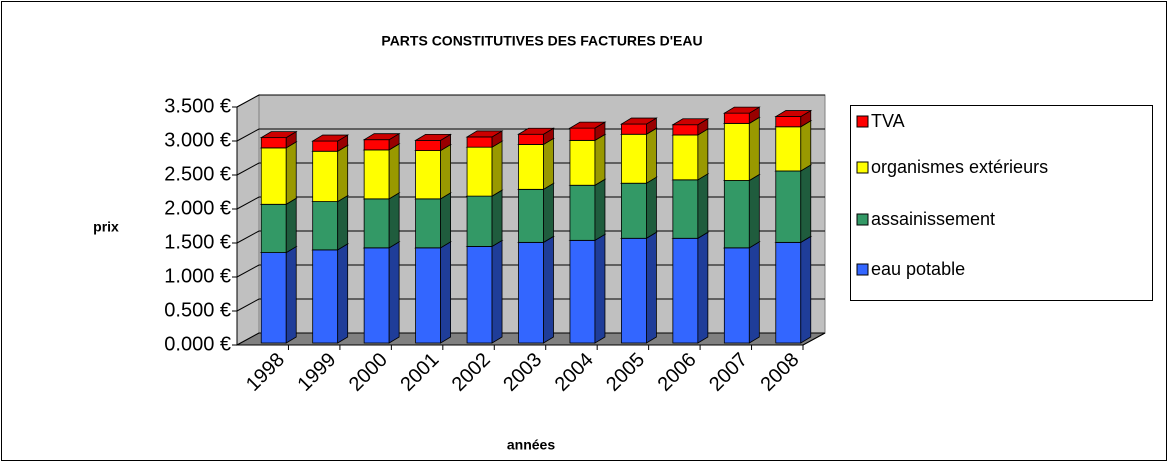 This screenshot has height=463, width=1169. What do you see at coordinates (888, 121) in the screenshot?
I see `legend-label: TVA` at bounding box center [888, 121].